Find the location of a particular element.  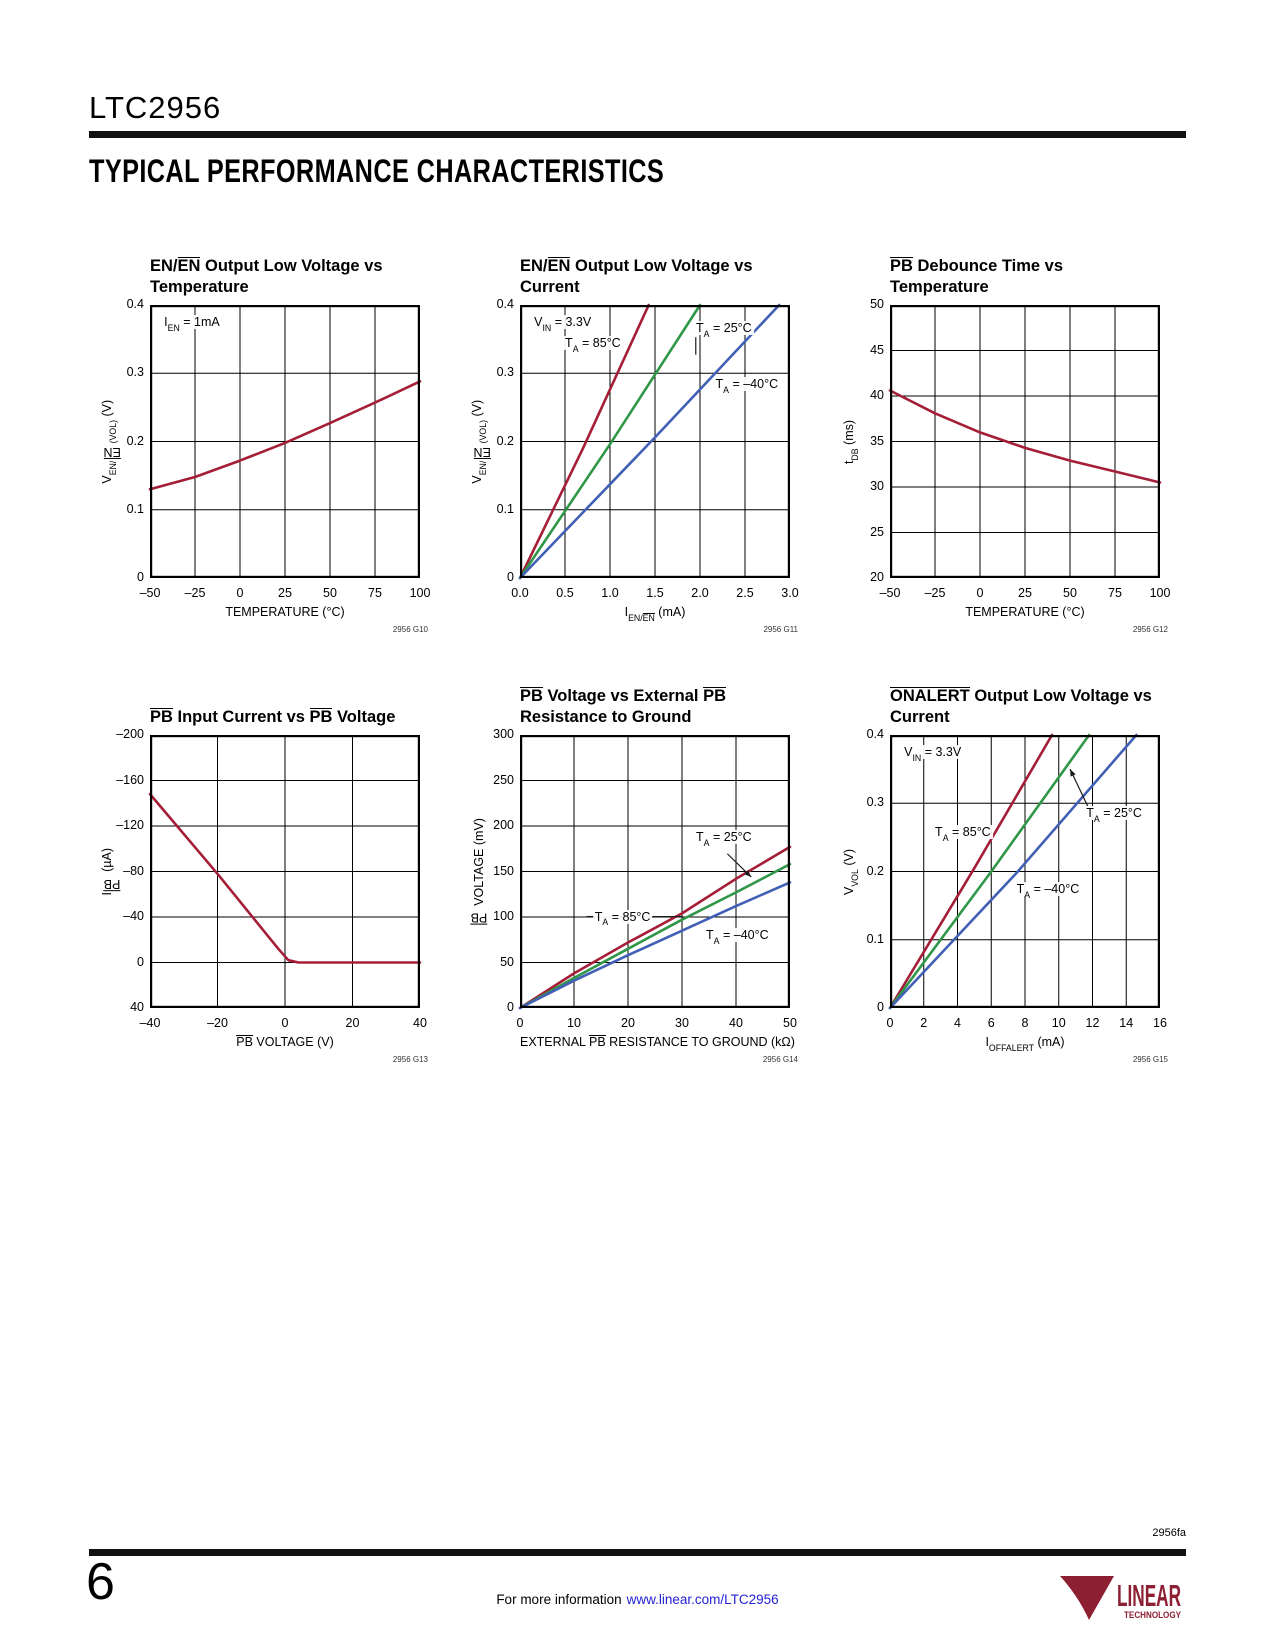

x-tick-label: 6 is located at coordinates (991, 1023).